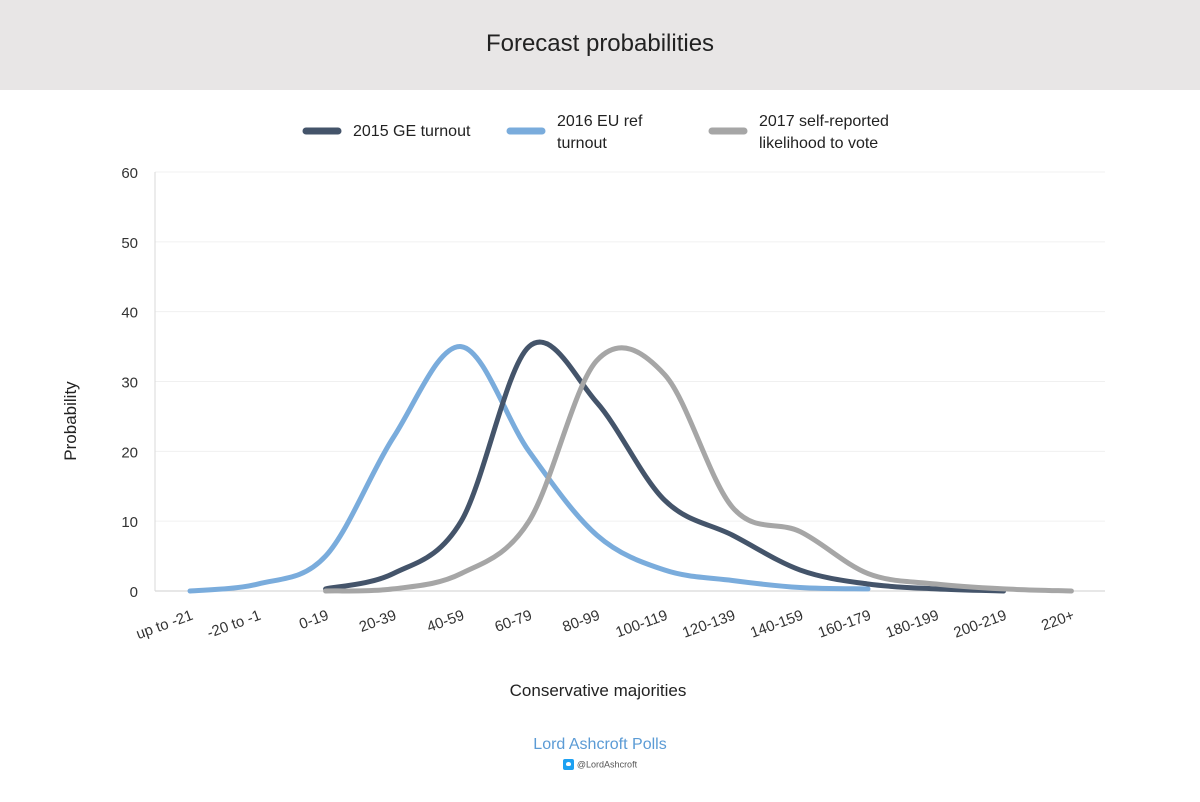  What do you see at coordinates (824, 132) in the screenshot?
I see `legend-label: 2017 self-reported likelihood to vote` at bounding box center [824, 132].